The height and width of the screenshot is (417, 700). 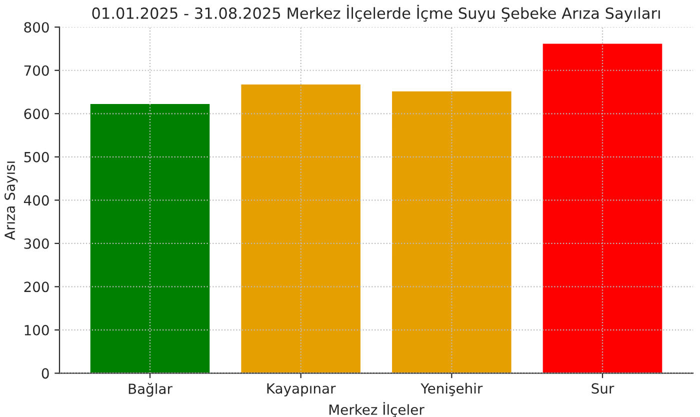 I want to click on y-tick-label: 700, so click(x=36, y=70).